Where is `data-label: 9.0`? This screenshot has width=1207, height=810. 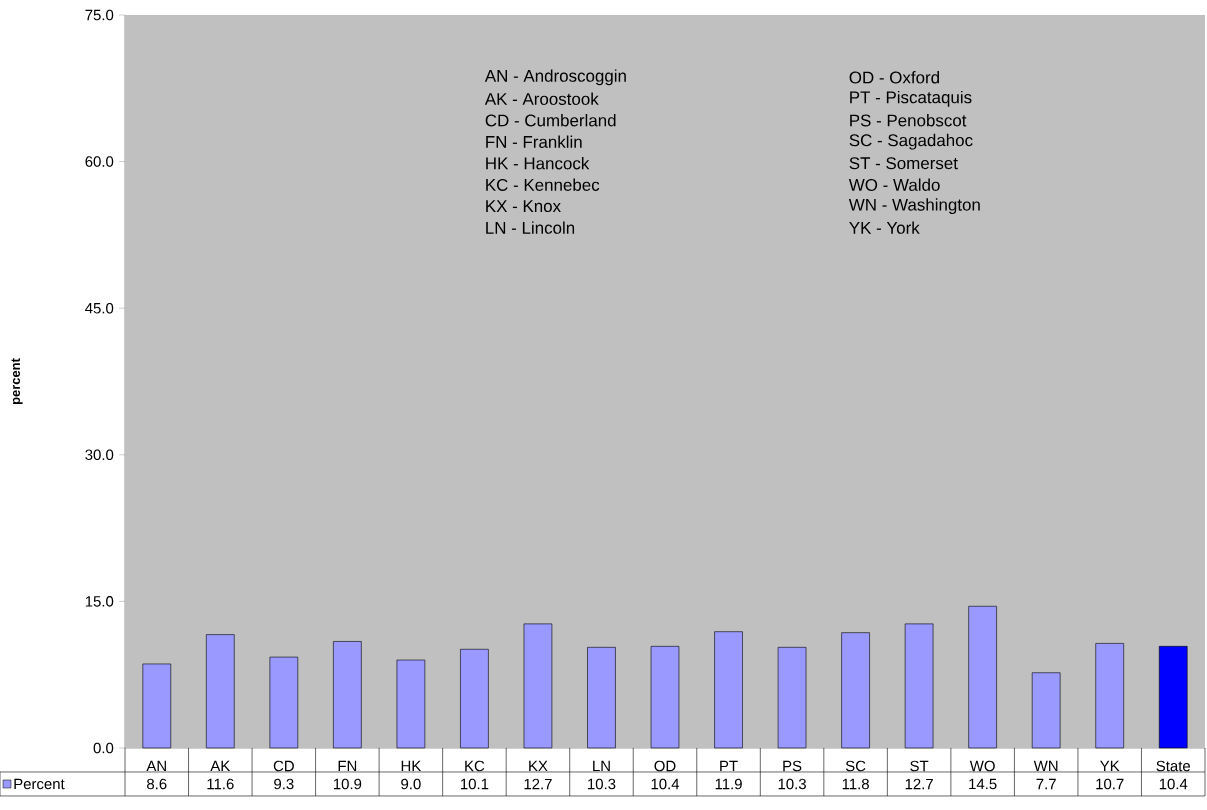
data-label: 9.0 is located at coordinates (411, 784).